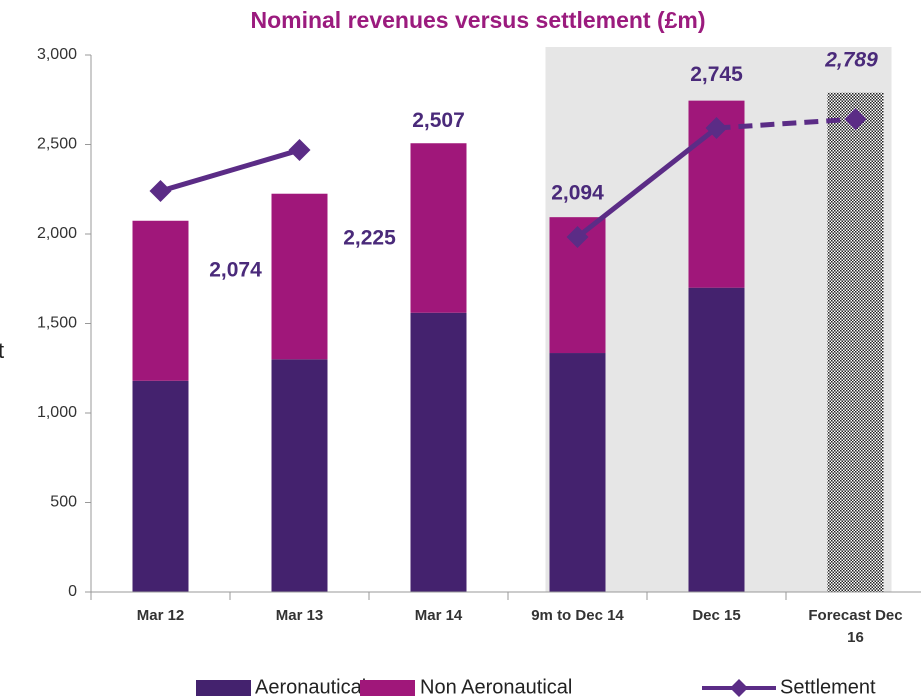 The height and width of the screenshot is (699, 921). I want to click on y-axis-label: t, so click(2, 350).